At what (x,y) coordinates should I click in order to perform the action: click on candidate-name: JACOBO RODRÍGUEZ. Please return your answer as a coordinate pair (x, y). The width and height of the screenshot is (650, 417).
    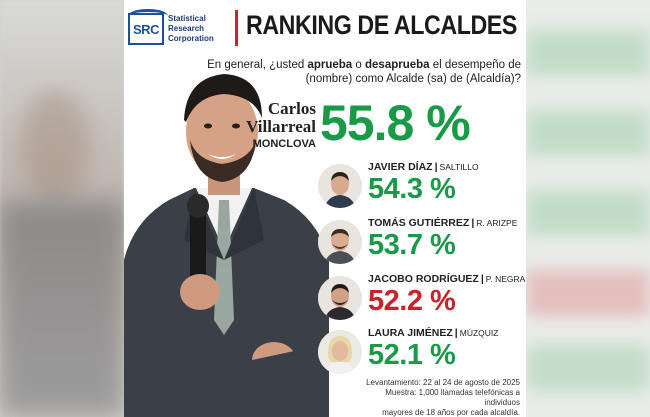
    Looking at the image, I should click on (423, 279).